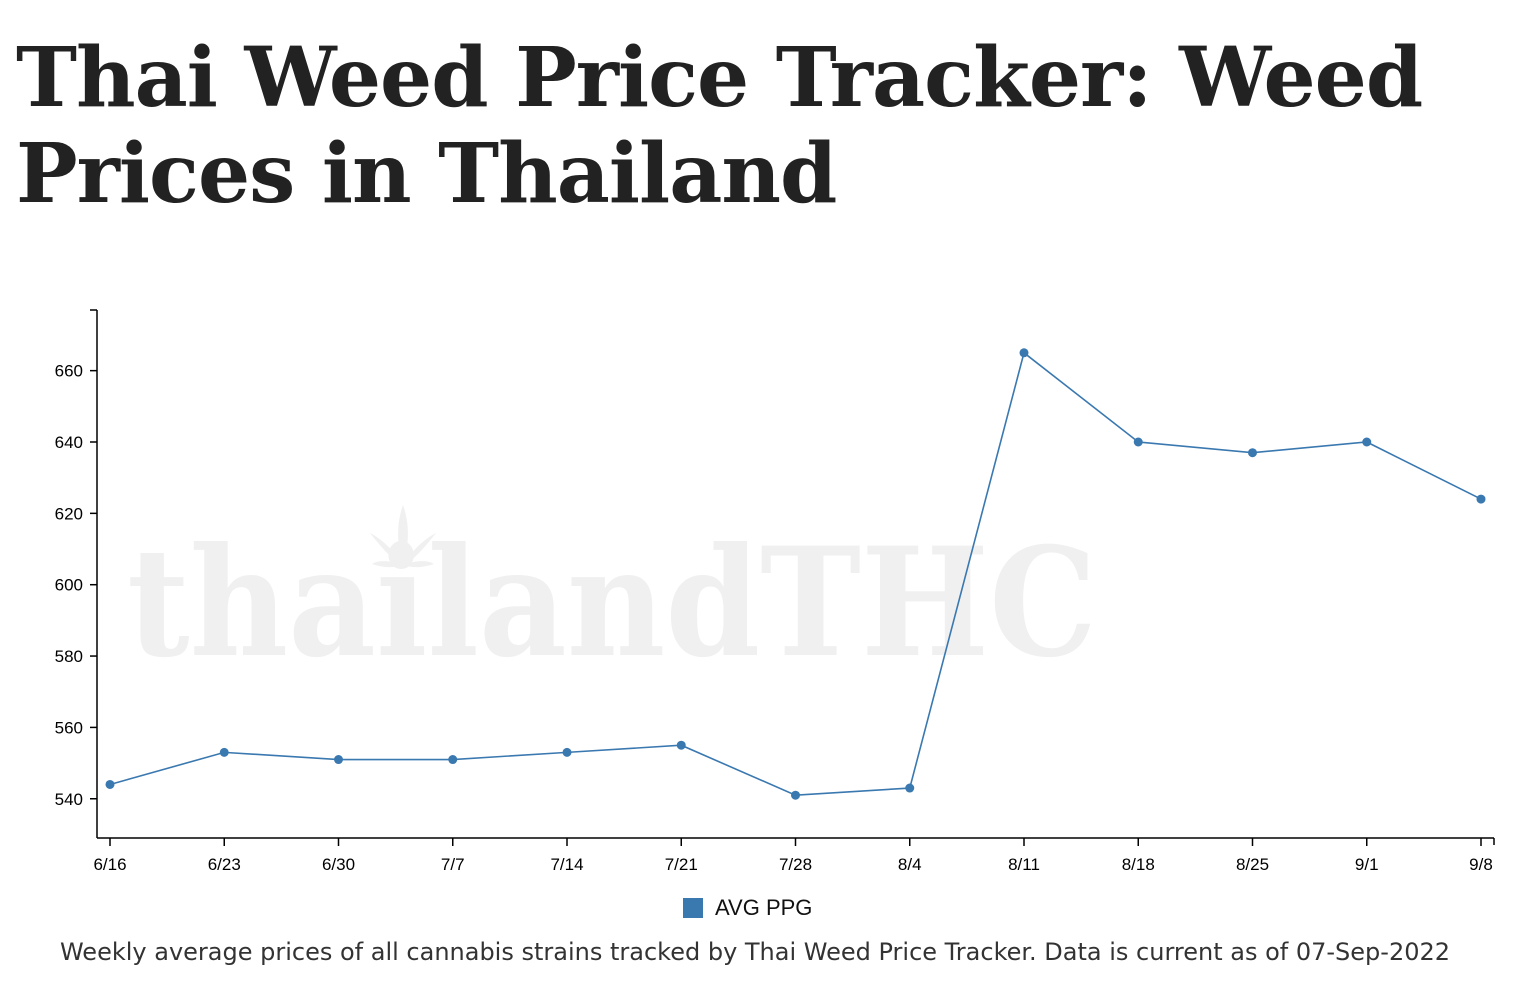 The height and width of the screenshot is (996, 1520). I want to click on y-axis: 540 560 580 600 620 640 660, so click(76, 573).